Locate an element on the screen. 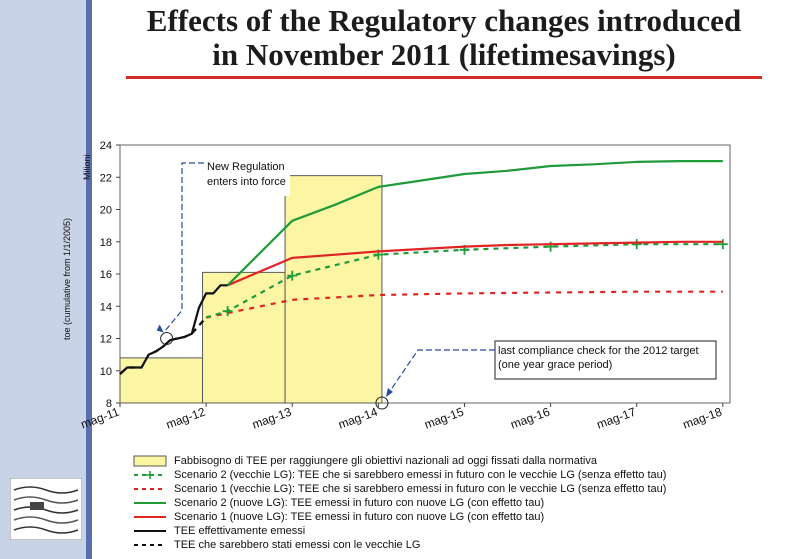 The height and width of the screenshot is (559, 796). annotation-arrow-regulation is located at coordinates (183, 247).